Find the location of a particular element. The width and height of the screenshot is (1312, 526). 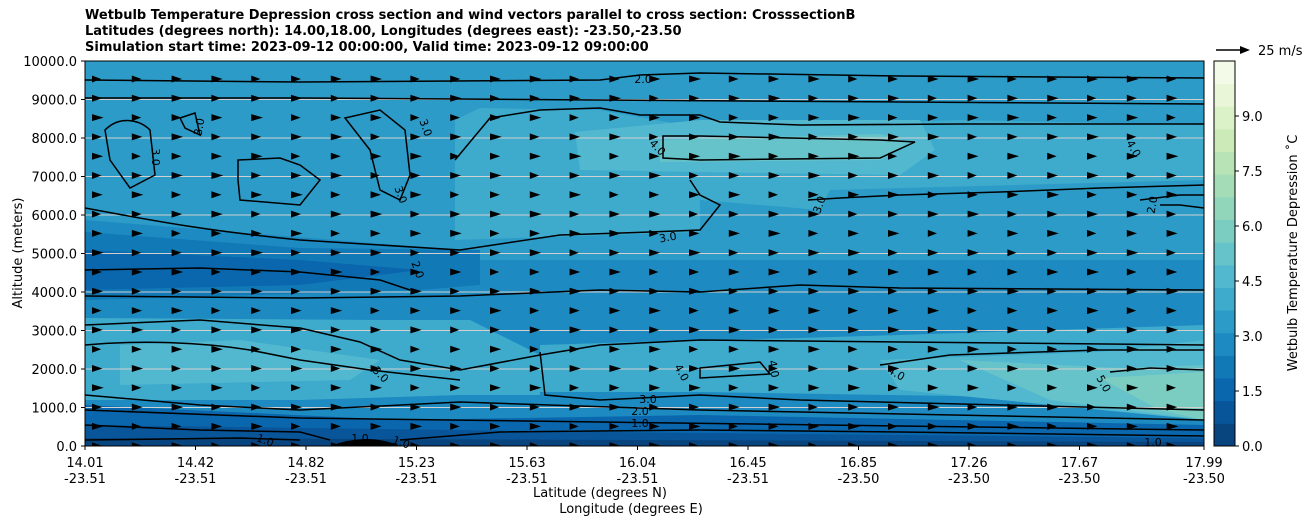

contour-label: 3.0 is located at coordinates (819, 204).